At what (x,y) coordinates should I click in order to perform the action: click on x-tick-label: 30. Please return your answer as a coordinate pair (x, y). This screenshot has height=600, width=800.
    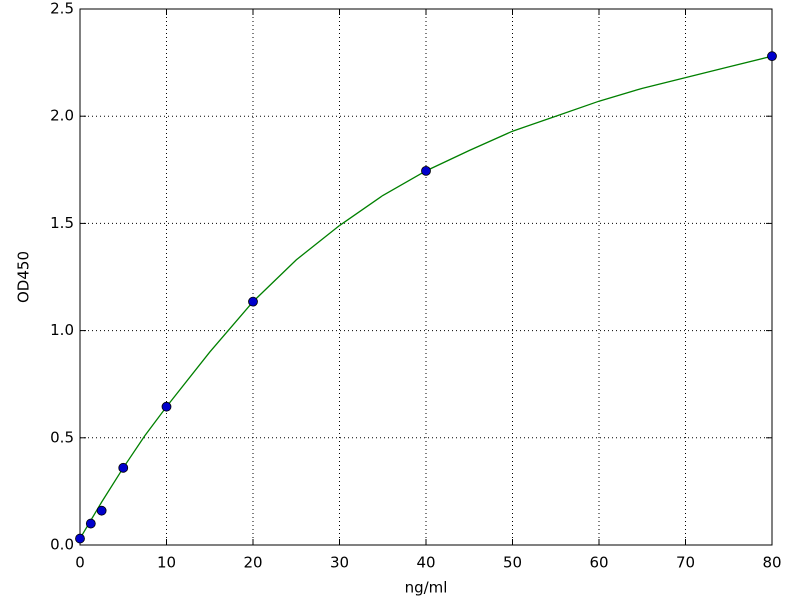
    Looking at the image, I should click on (339, 563).